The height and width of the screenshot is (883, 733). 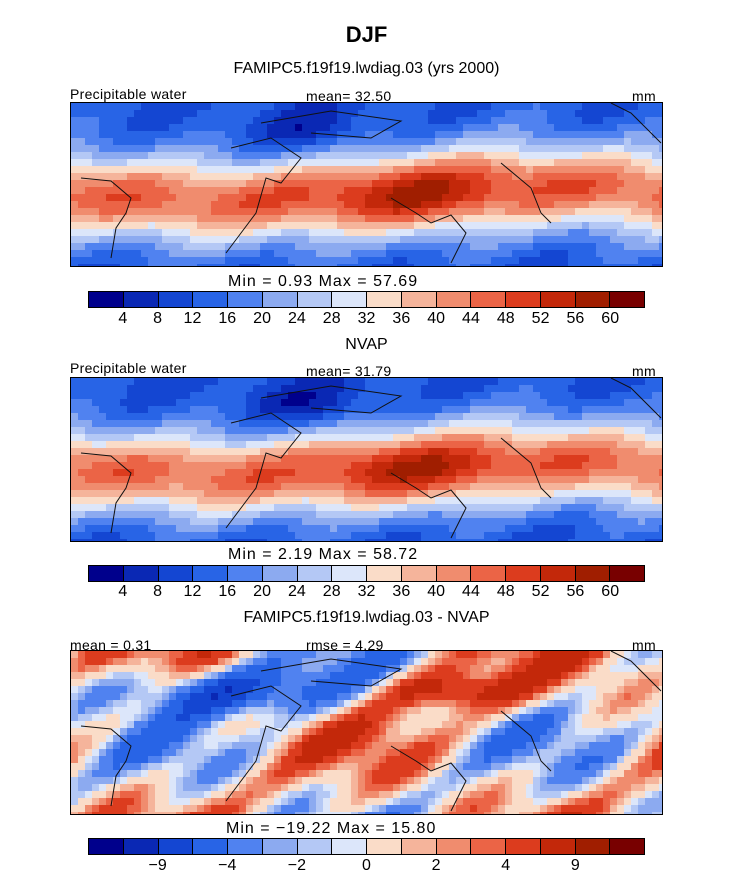 What do you see at coordinates (644, 645) in the screenshot?
I see `panel-3-units-label: mm` at bounding box center [644, 645].